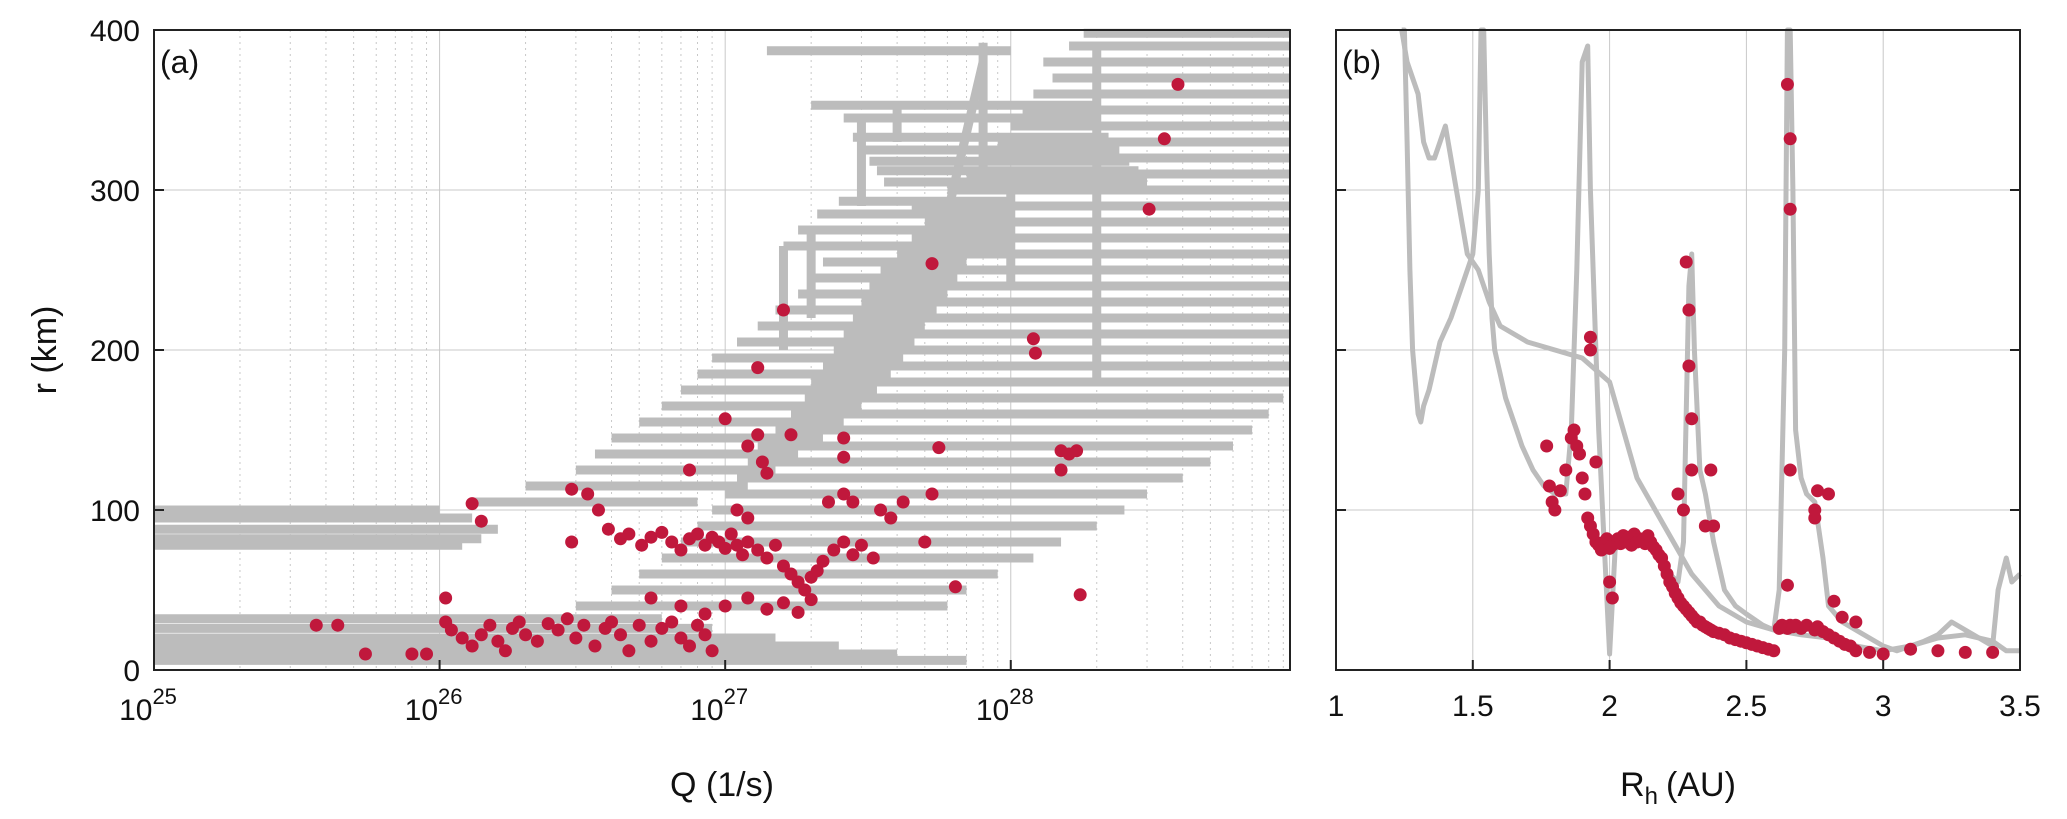 The height and width of the screenshot is (819, 2067). Describe the element at coordinates (179, 62) in the screenshot. I see `panel-a-label: (a)` at that location.